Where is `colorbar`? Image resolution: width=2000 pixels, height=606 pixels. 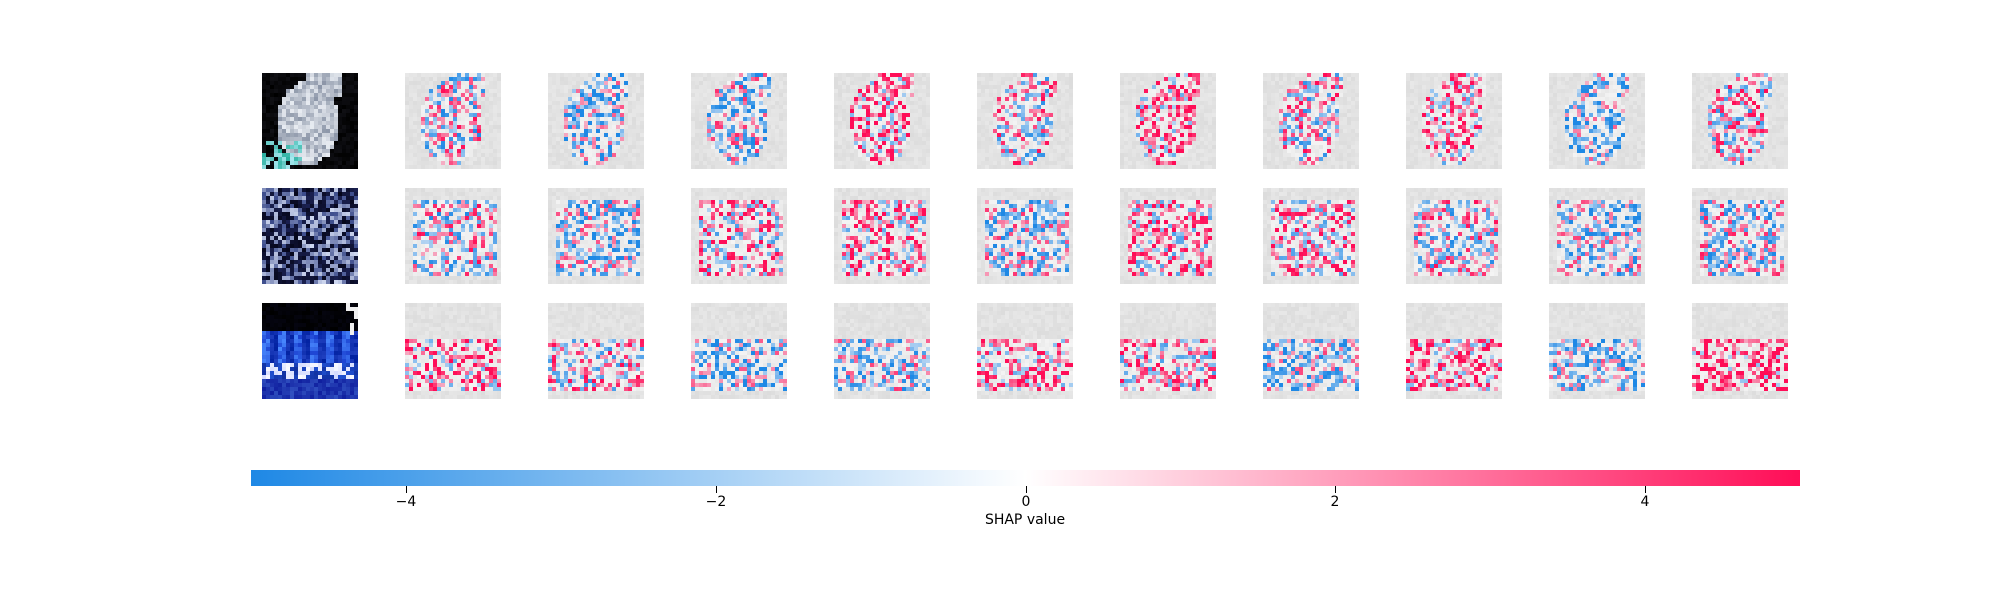
colorbar is located at coordinates (1025, 478).